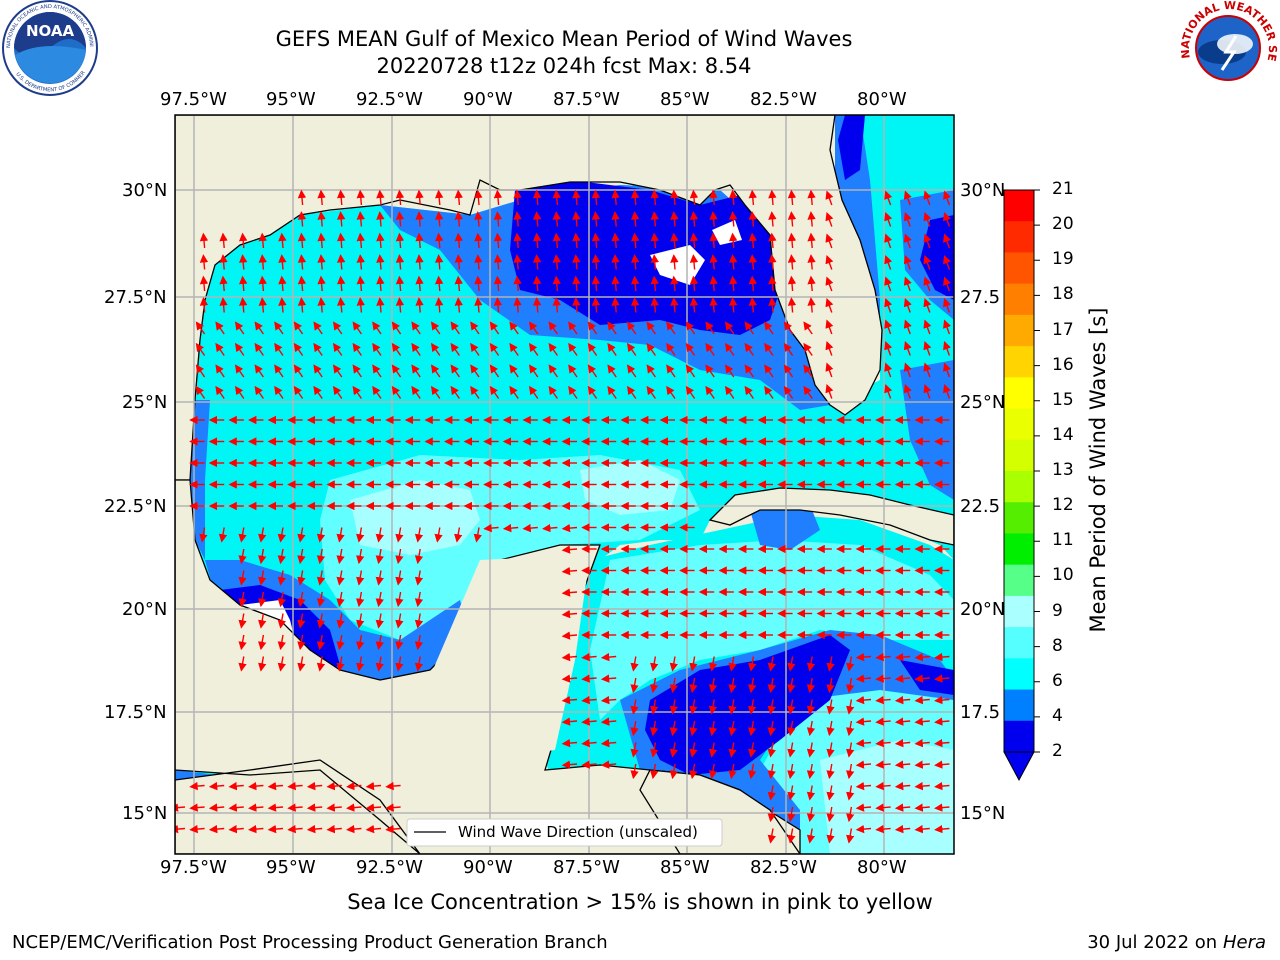 The height and width of the screenshot is (960, 1280). Describe the element at coordinates (564, 66) in the screenshot. I see `chart-subtitle: 20220728 t12z 024h fcst Max: 8.54` at that location.